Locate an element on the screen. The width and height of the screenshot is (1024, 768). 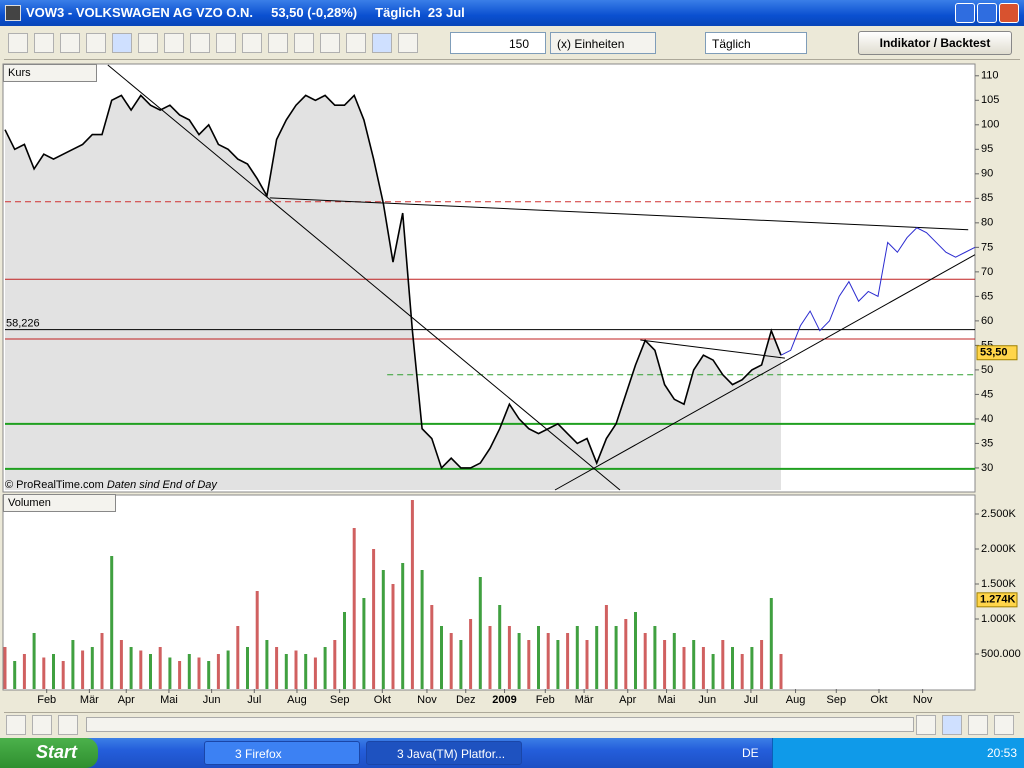
units-input: 150 is located at coordinates (498, 43).